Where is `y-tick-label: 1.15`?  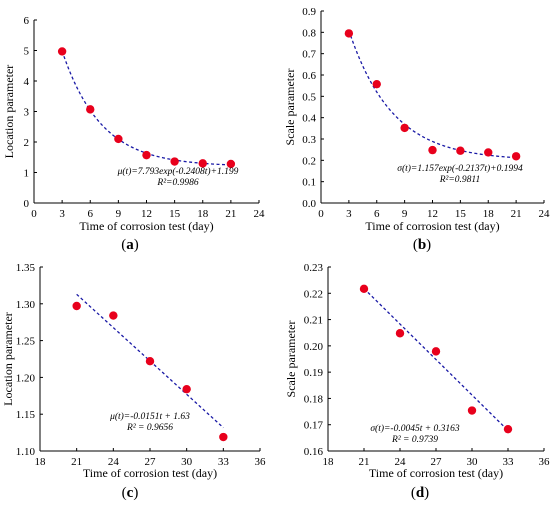
y-tick-label: 1.15 is located at coordinates (26, 415).